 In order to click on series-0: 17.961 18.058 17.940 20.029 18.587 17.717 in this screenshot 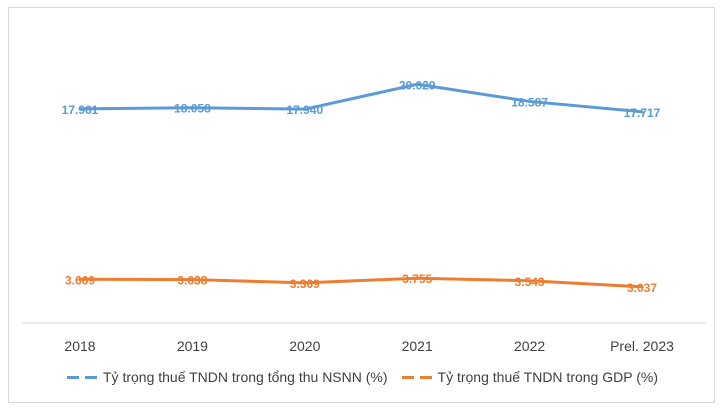, I will do `click(361, 99)`.